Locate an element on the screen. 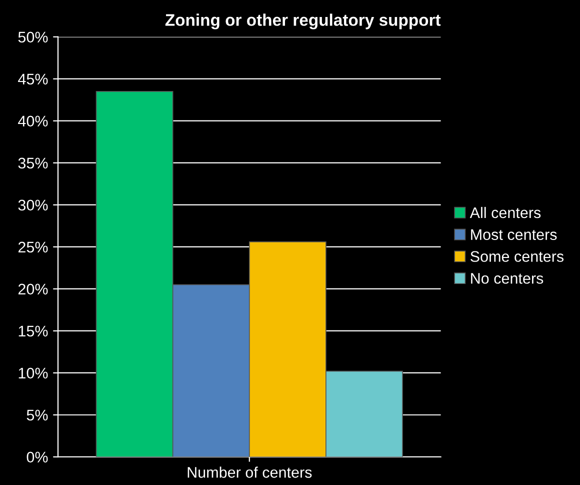 This screenshot has width=580, height=485. y-tick-label: 30% is located at coordinates (33, 205).